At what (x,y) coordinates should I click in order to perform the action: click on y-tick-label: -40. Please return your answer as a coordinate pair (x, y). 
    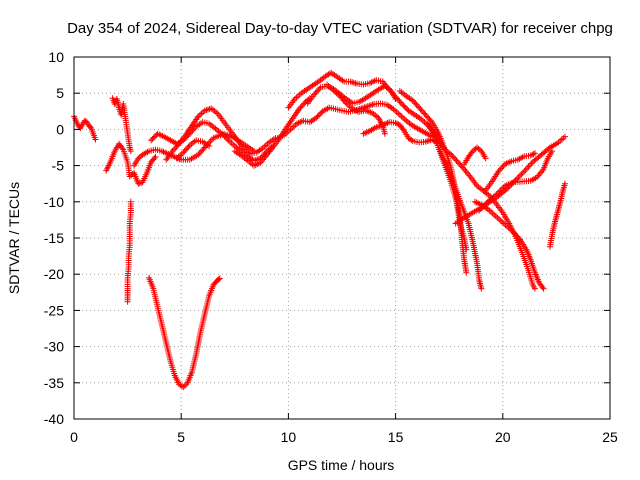
    Looking at the image, I should click on (54, 419).